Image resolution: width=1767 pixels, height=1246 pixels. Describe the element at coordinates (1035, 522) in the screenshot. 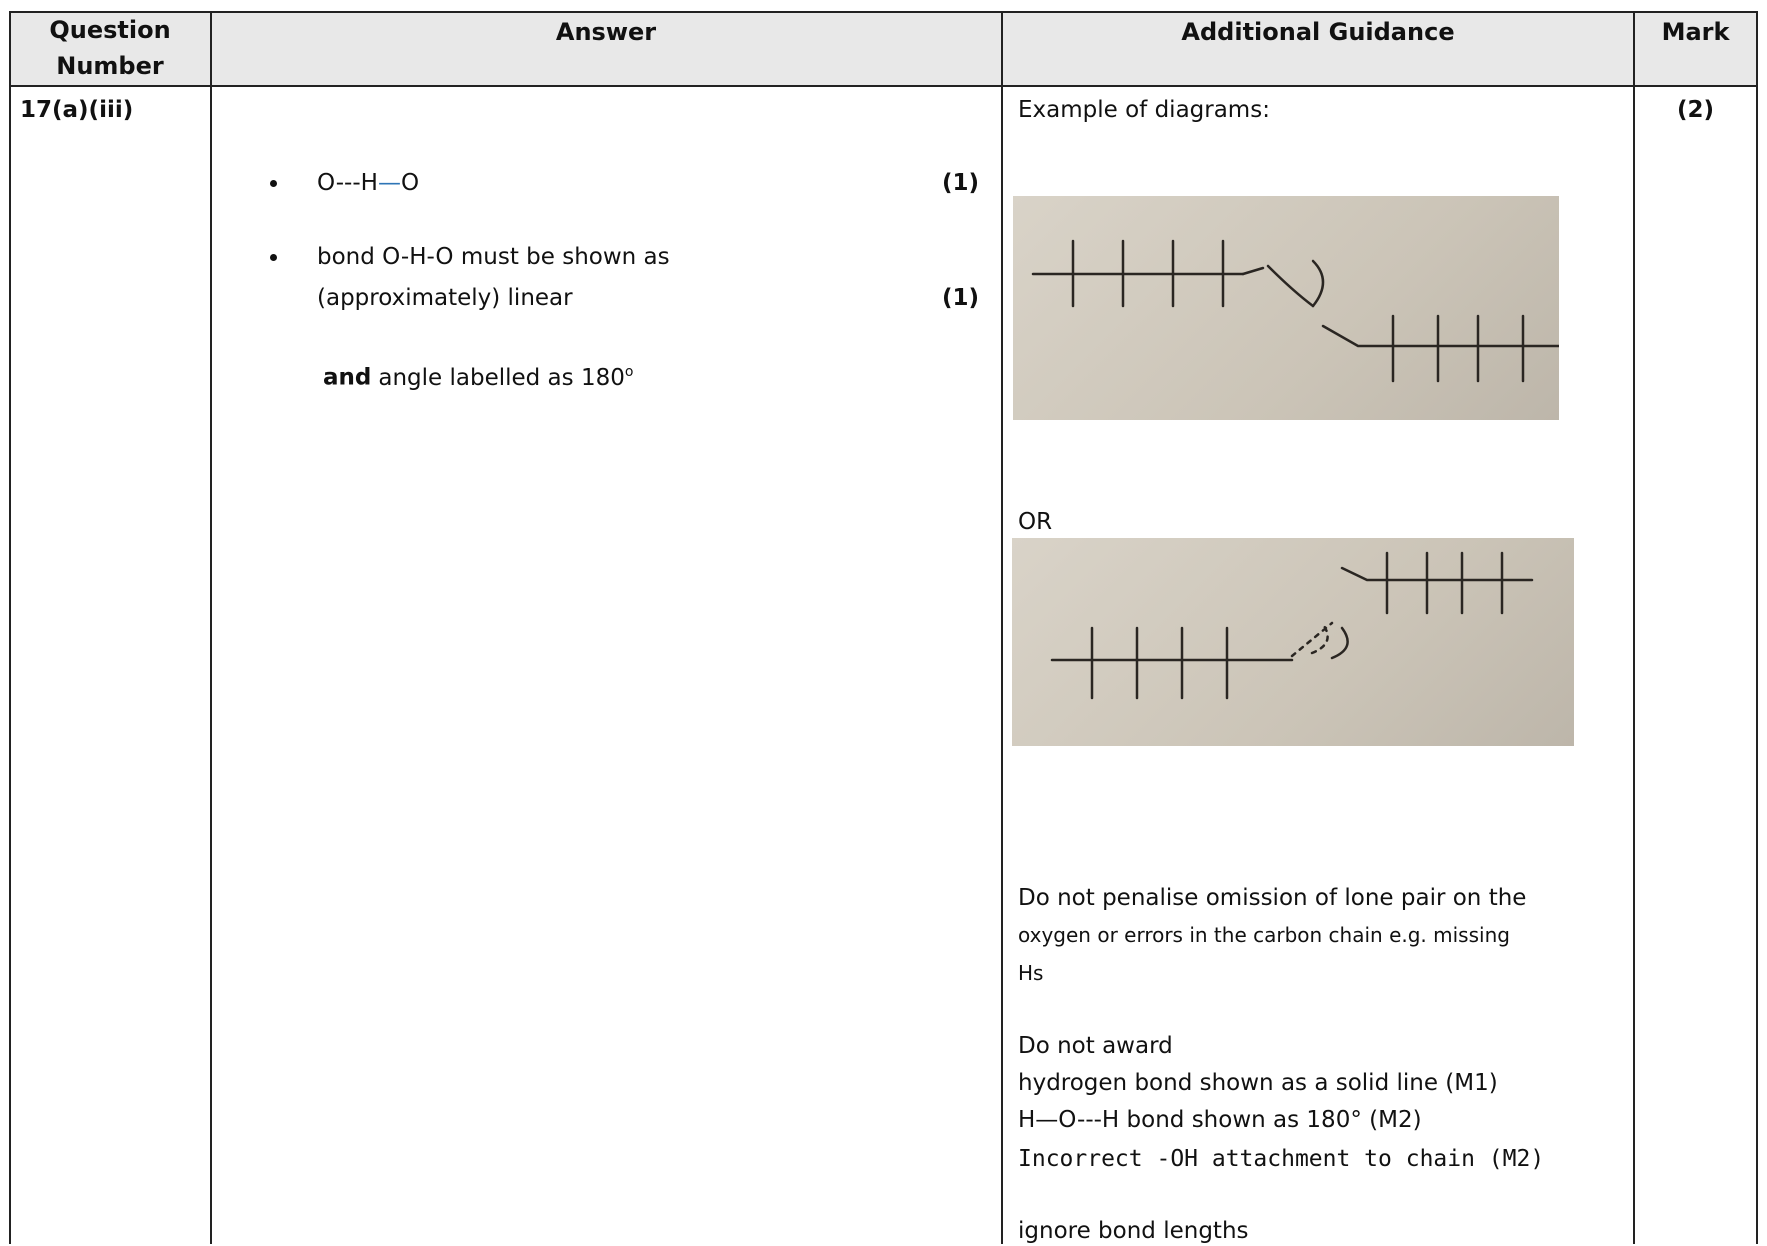

I see `guidance-text: OR` at that location.